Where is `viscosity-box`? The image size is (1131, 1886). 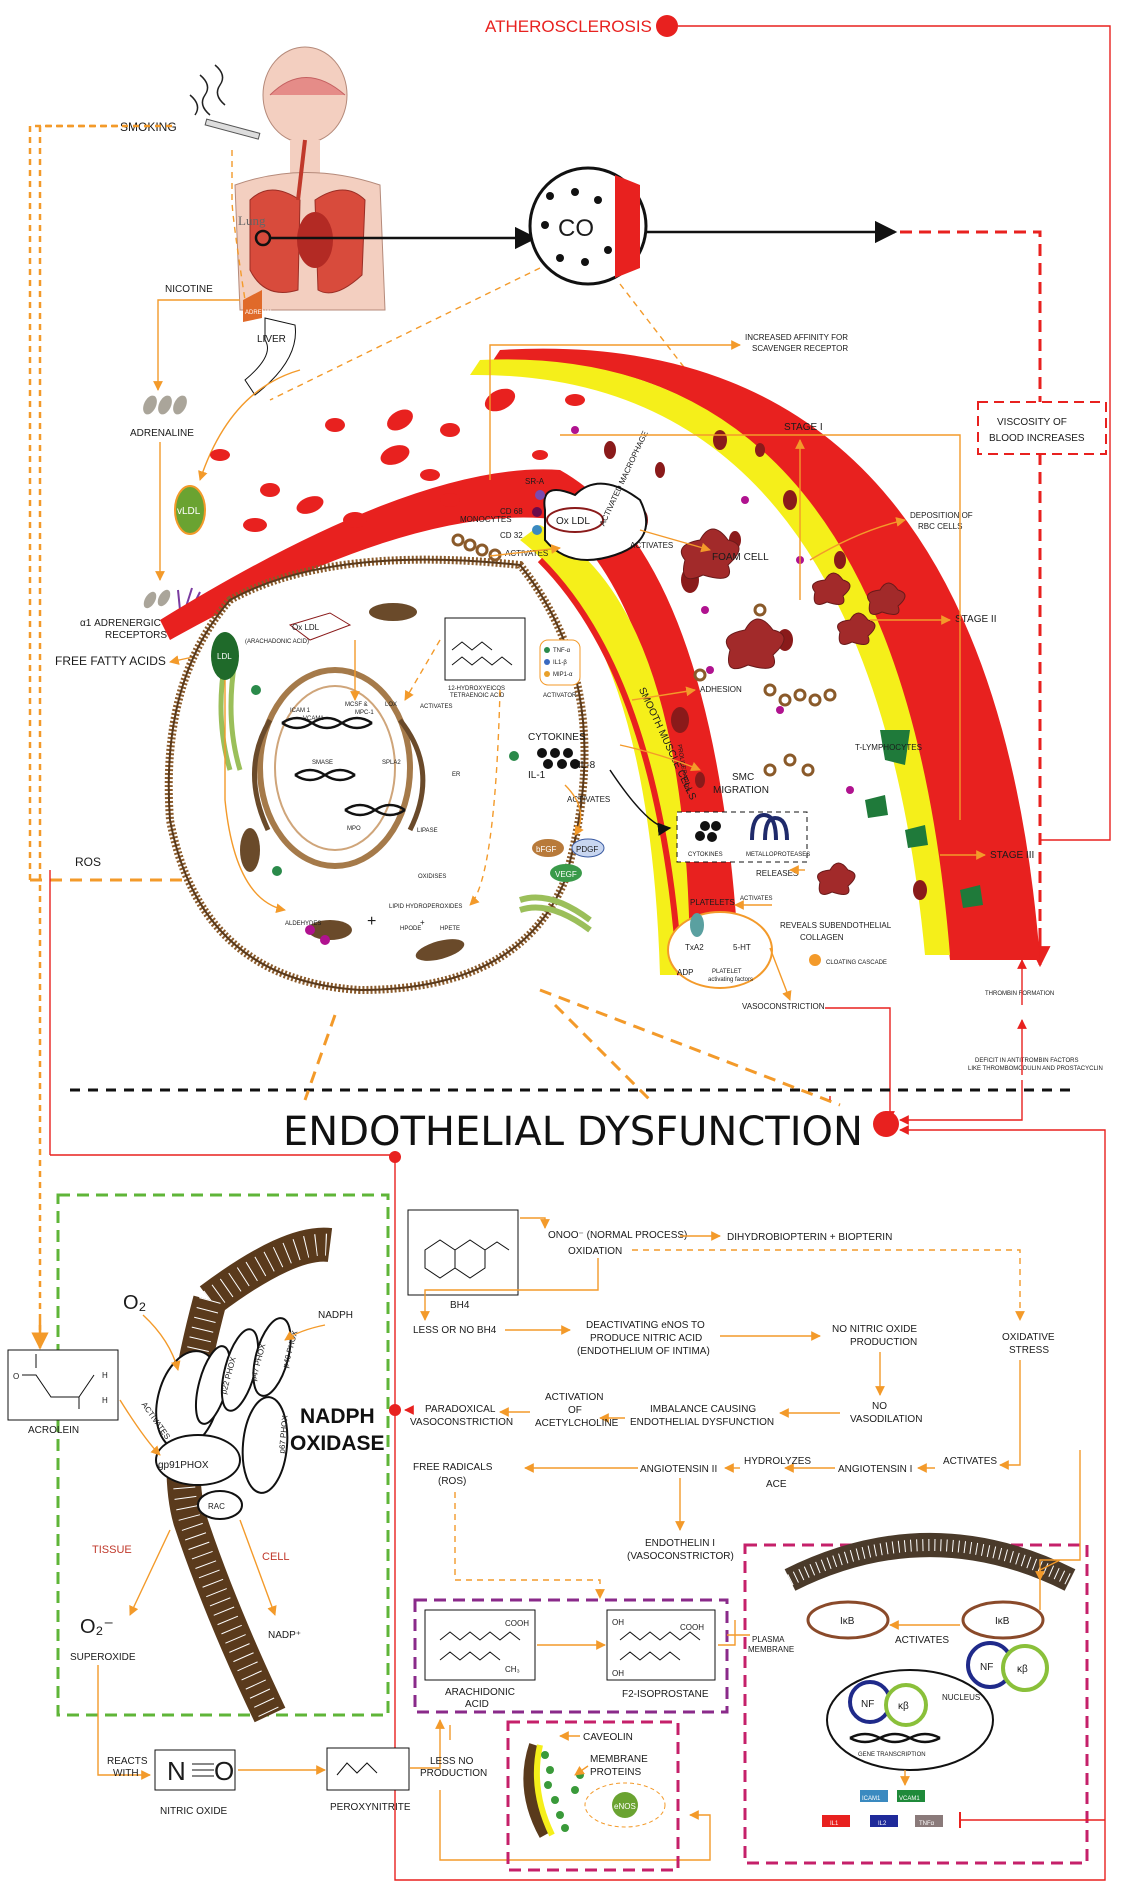
viscosity-box is located at coordinates (1042, 428).